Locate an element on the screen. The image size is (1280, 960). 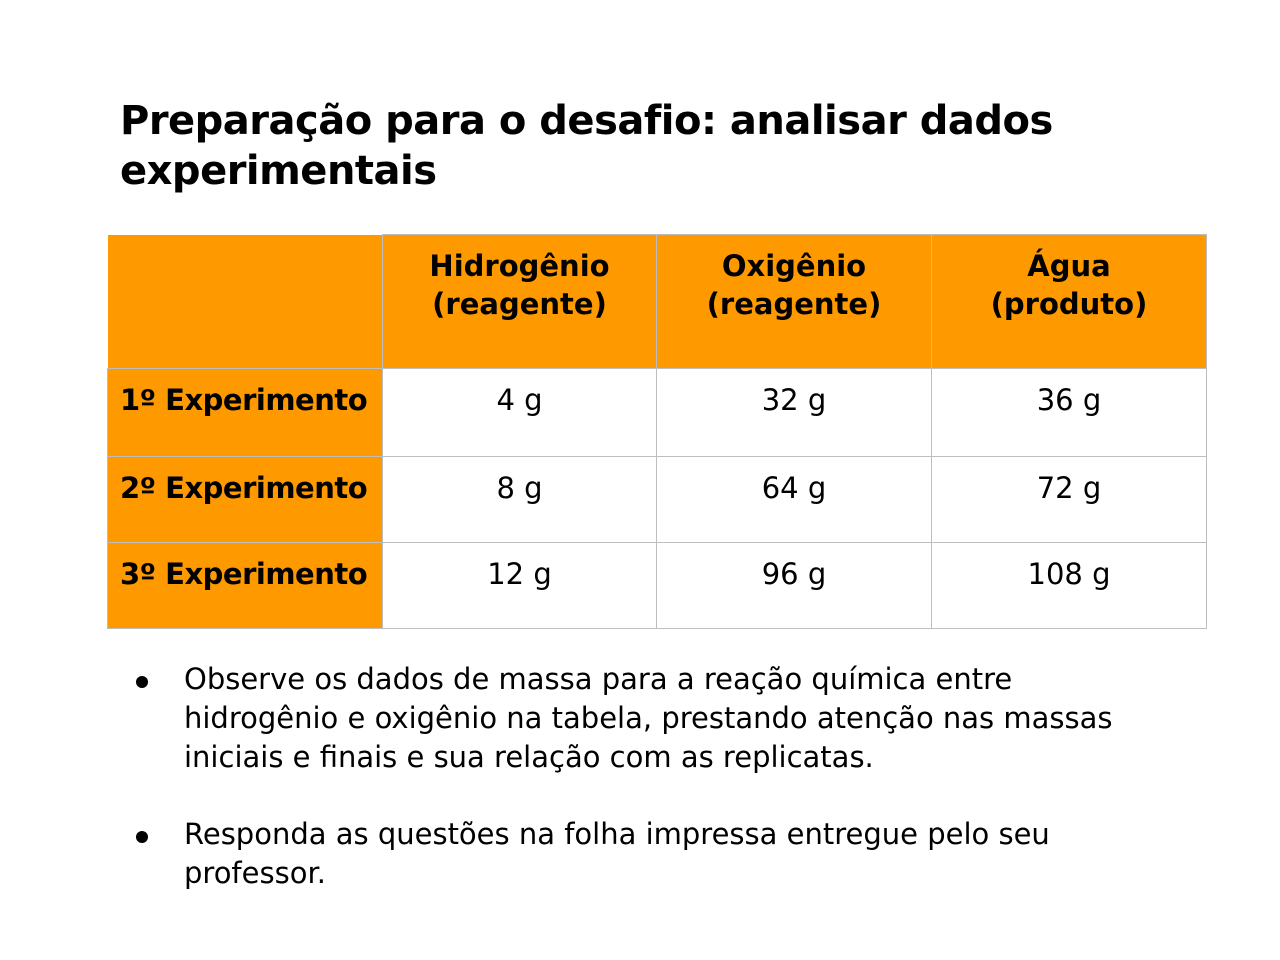
table-corner-cell is located at coordinates (245, 301).